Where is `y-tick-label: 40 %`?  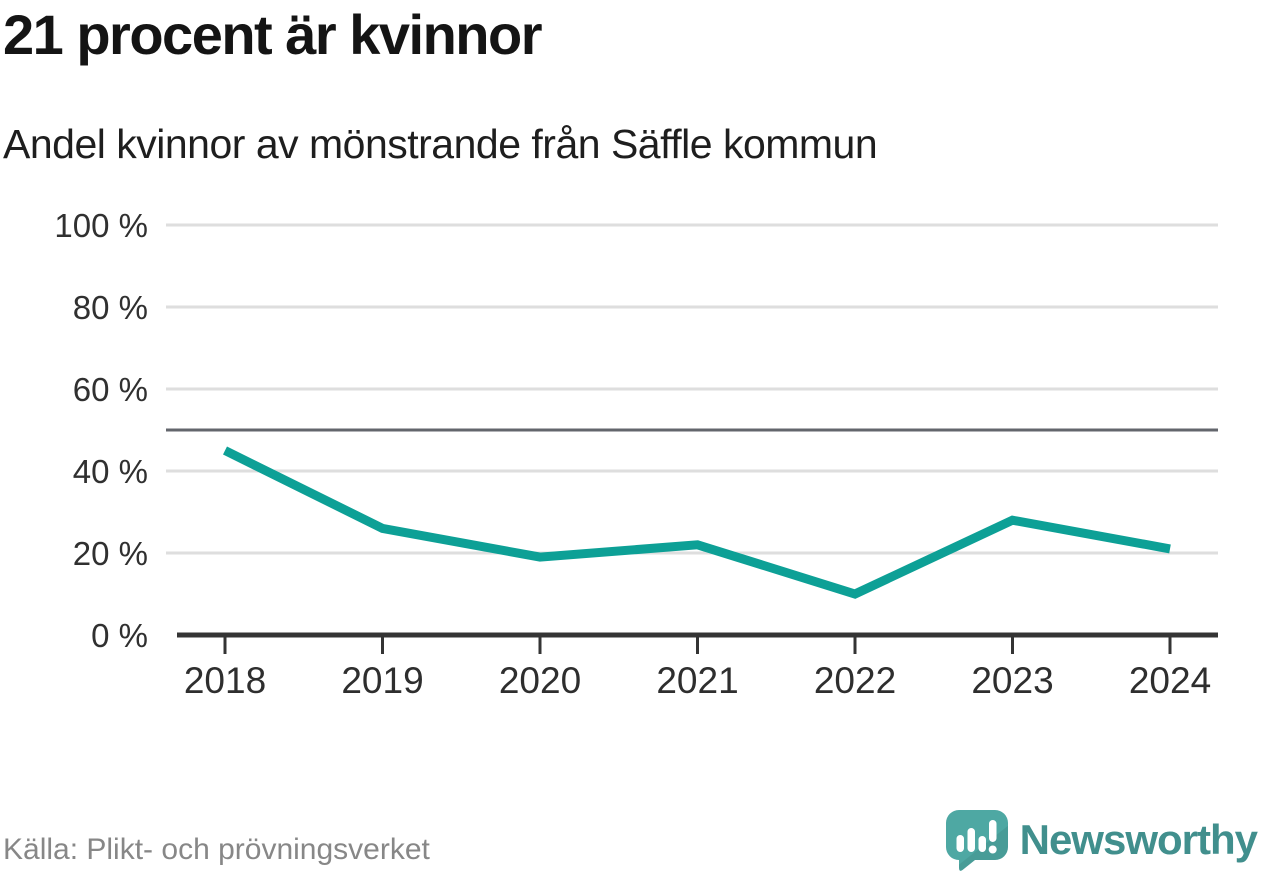 y-tick-label: 40 % is located at coordinates (110, 471).